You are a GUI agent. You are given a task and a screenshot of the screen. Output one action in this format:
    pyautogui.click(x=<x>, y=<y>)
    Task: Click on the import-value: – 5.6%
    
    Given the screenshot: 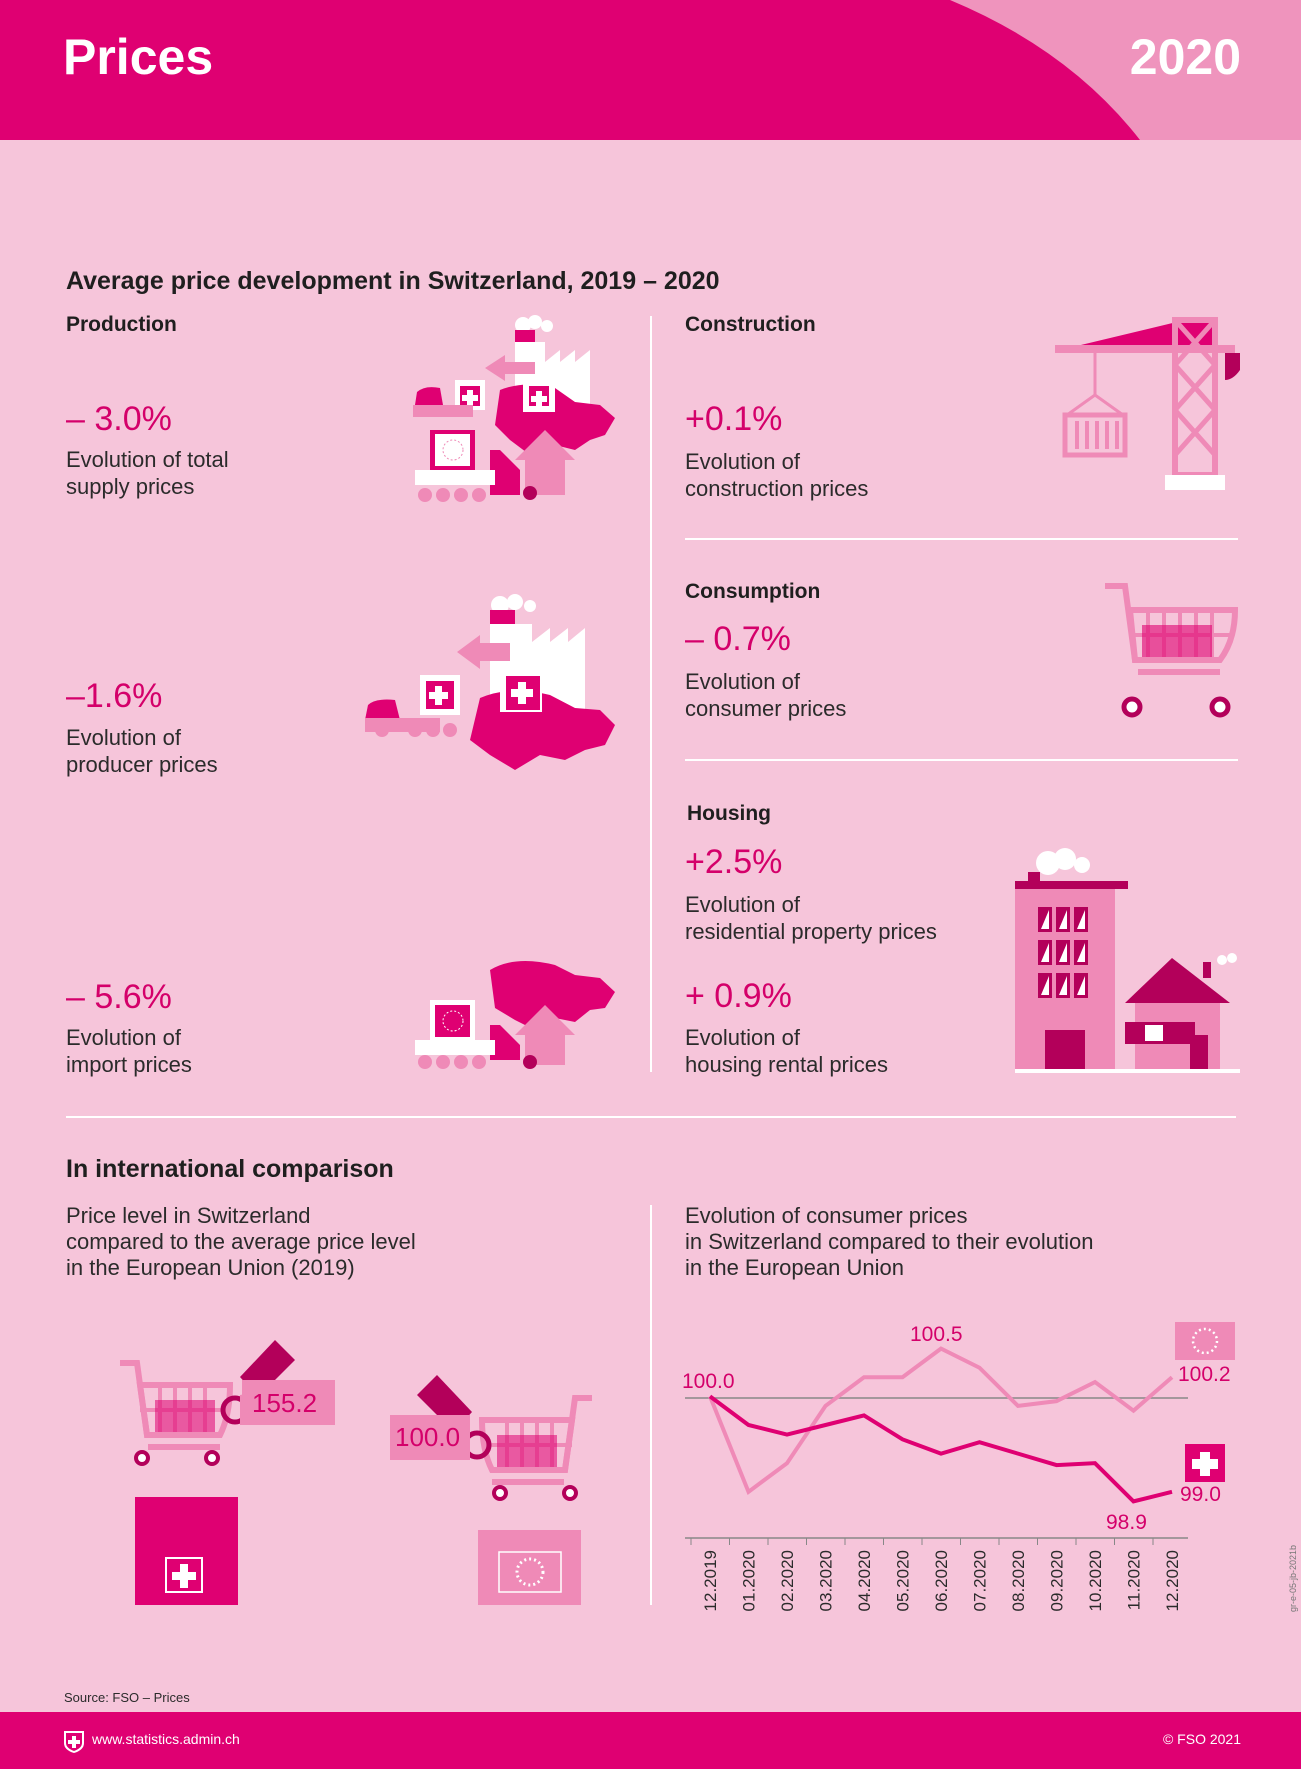 What is the action you would take?
    pyautogui.click(x=119, y=997)
    